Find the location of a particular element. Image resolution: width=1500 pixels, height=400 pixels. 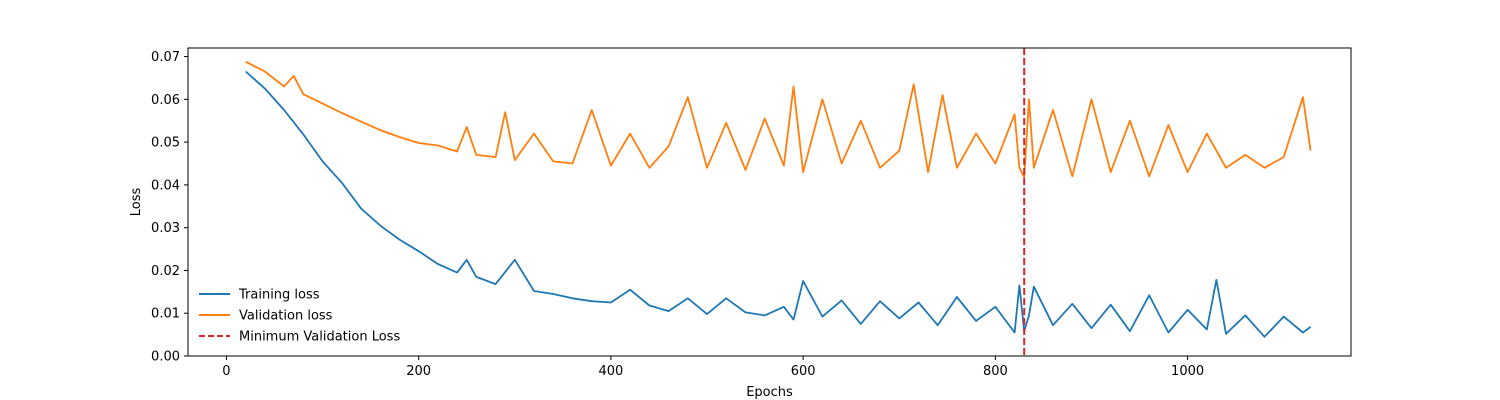

x-axis-ticks: 0 200 400 600 800 1000 is located at coordinates (713, 367).